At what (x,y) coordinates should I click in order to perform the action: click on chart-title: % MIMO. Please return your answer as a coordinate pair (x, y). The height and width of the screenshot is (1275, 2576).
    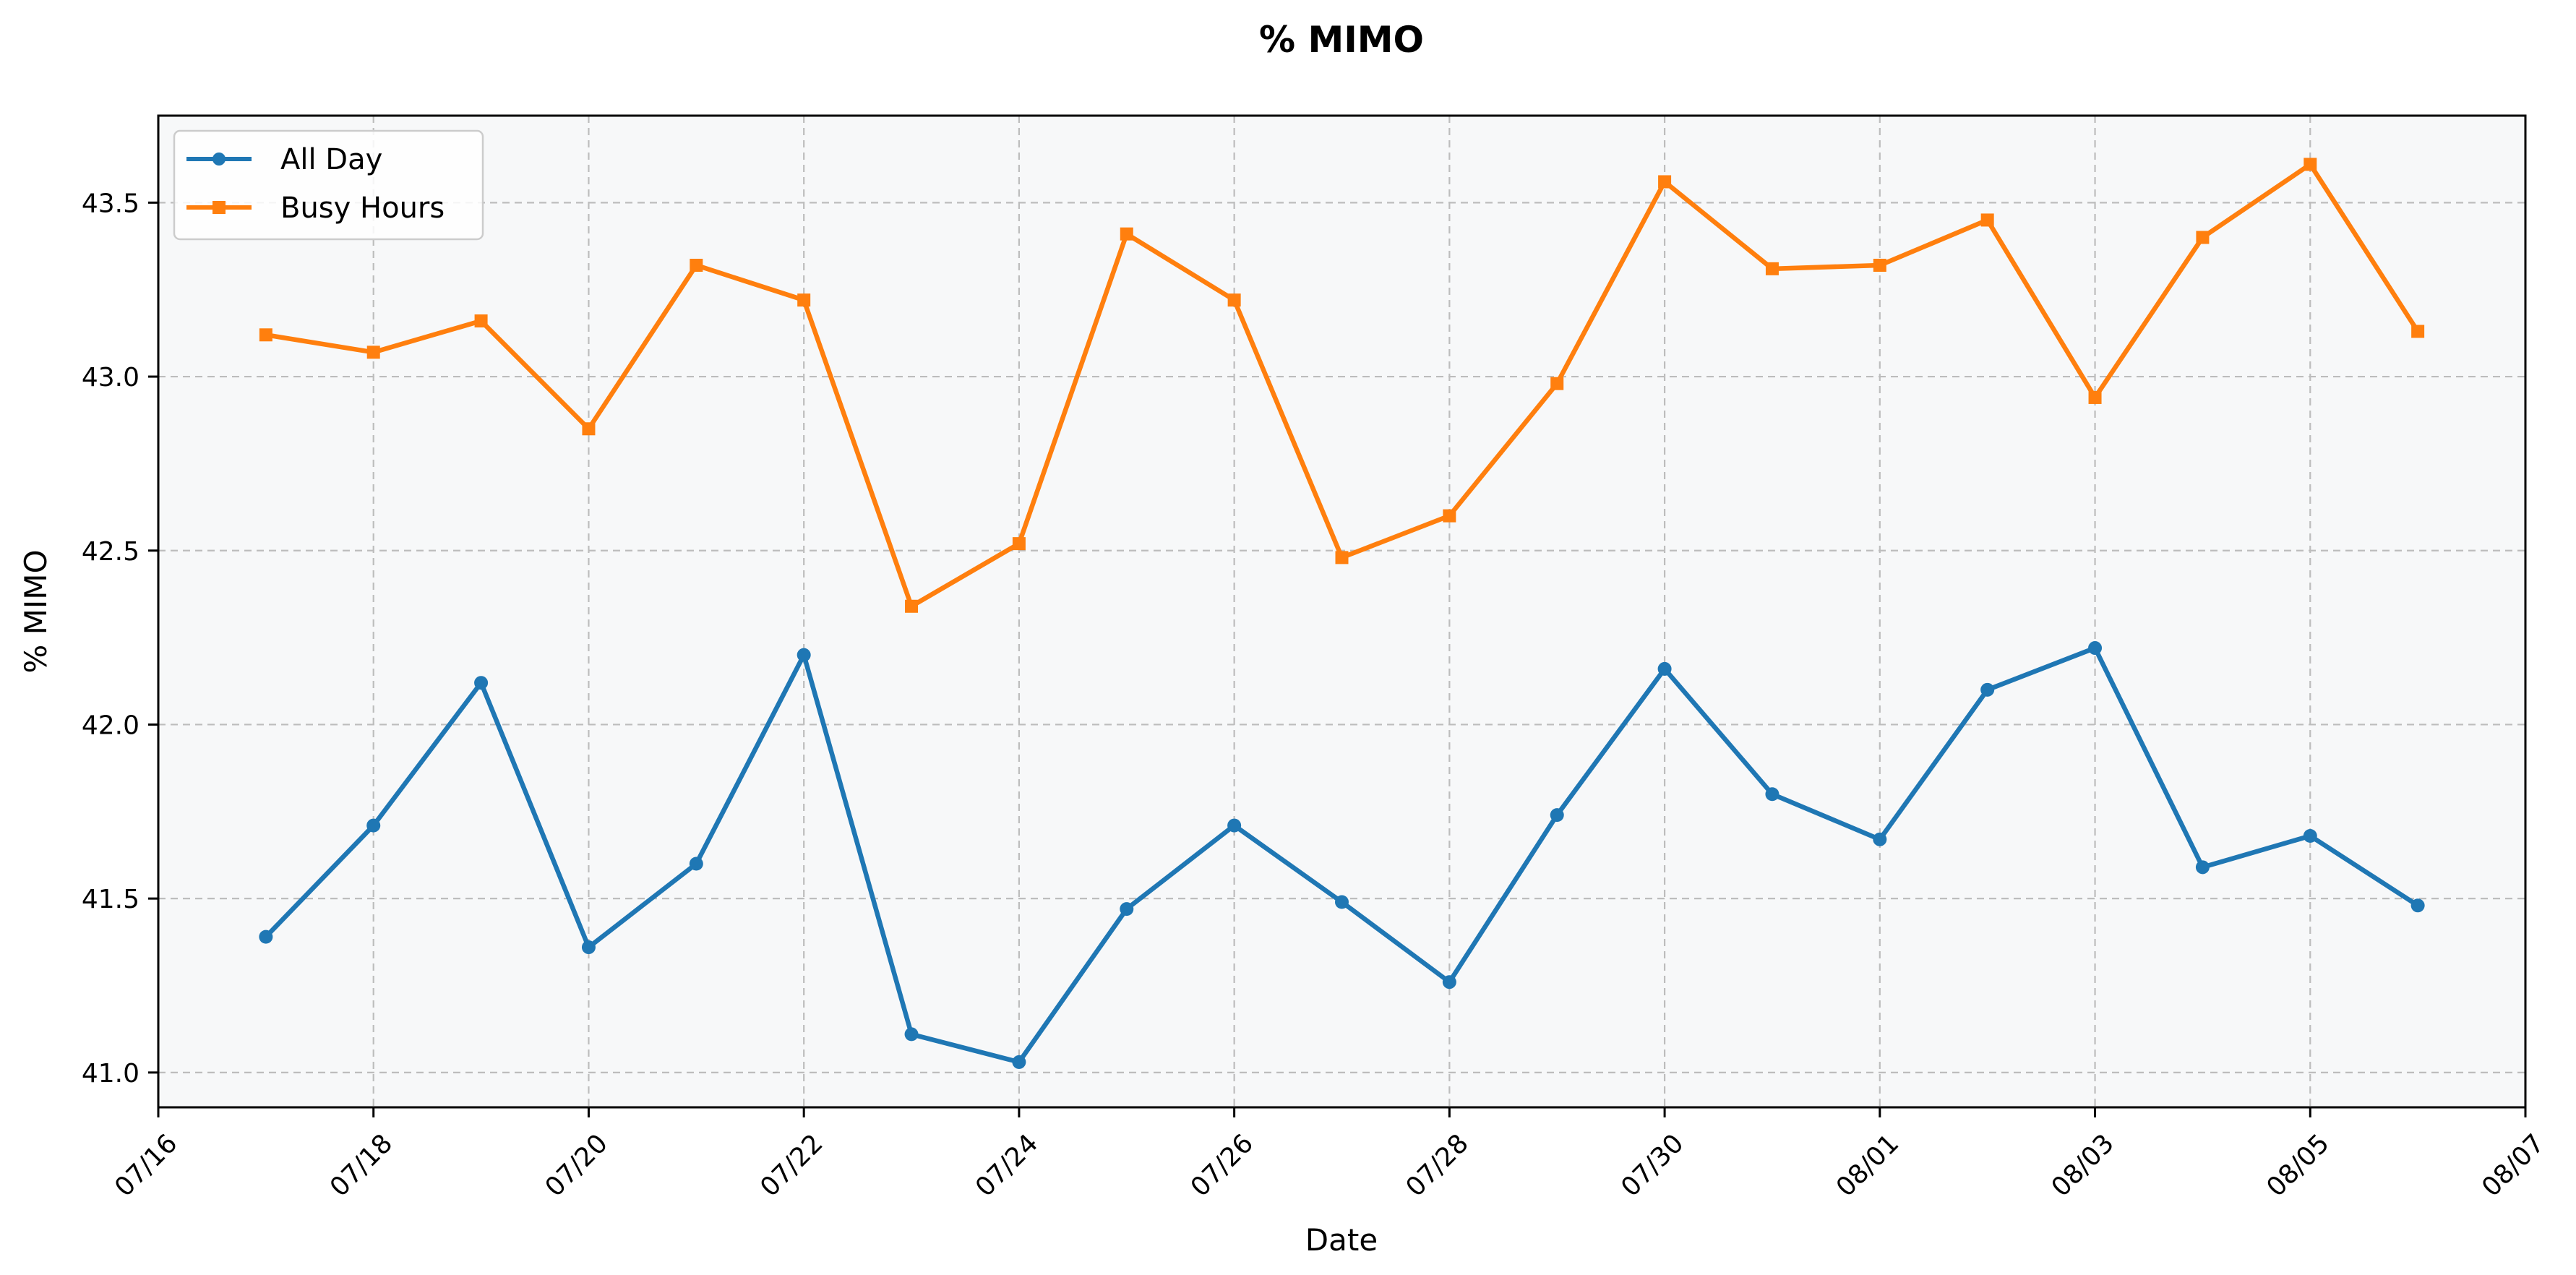
    Looking at the image, I should click on (1341, 40).